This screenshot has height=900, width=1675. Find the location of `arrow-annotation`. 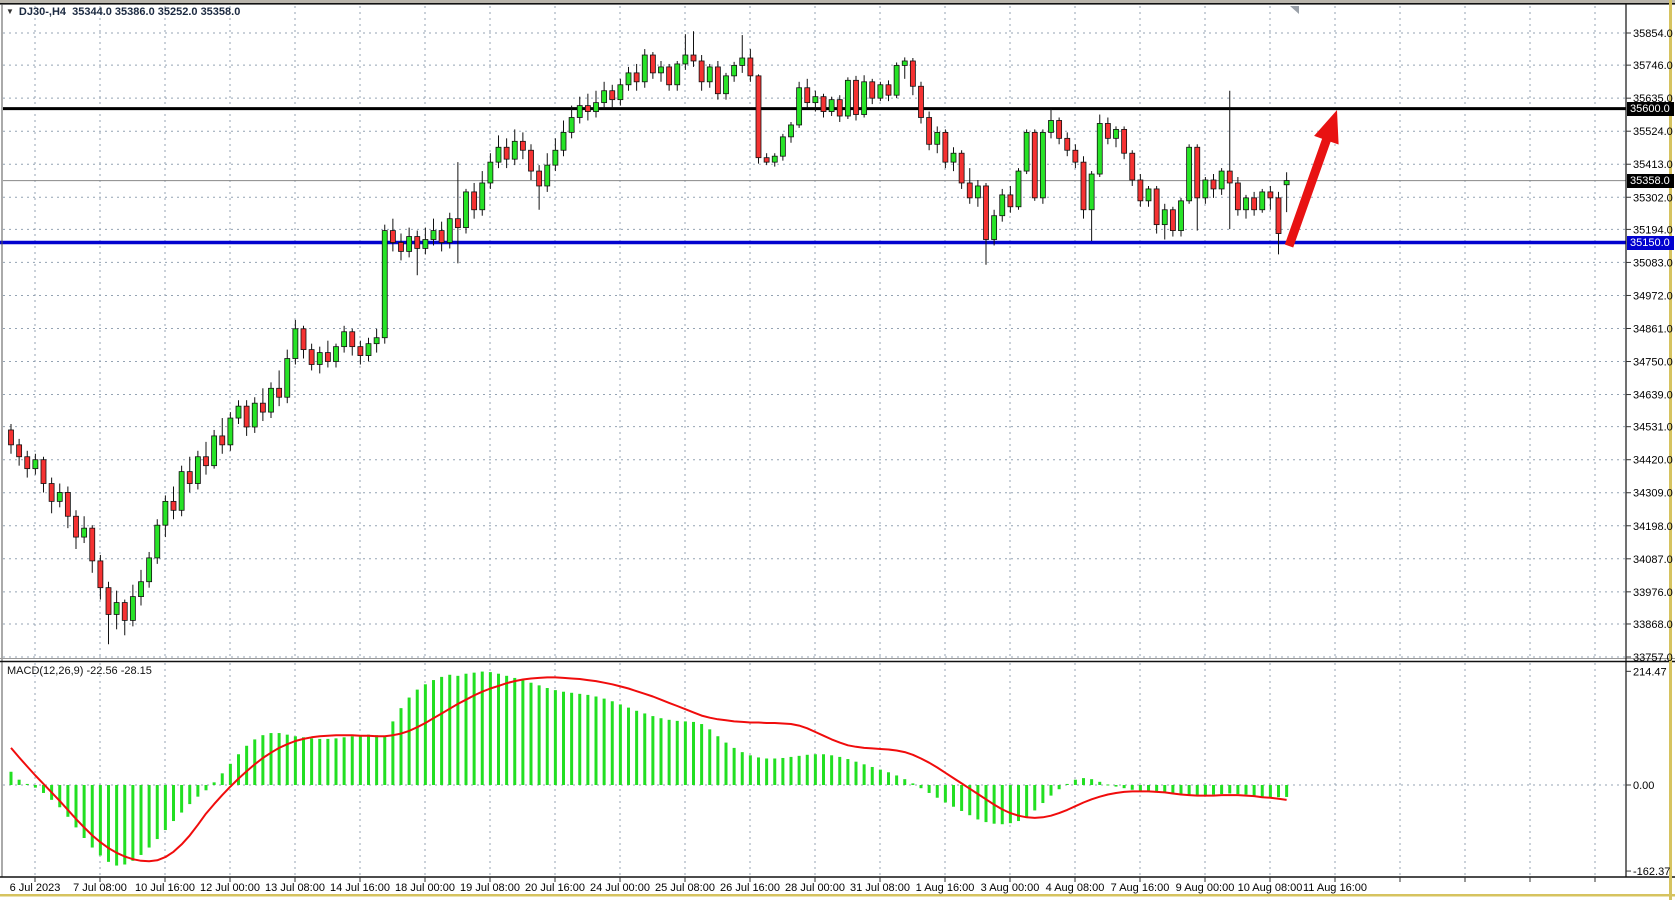

arrow-annotation is located at coordinates (1311, 179).